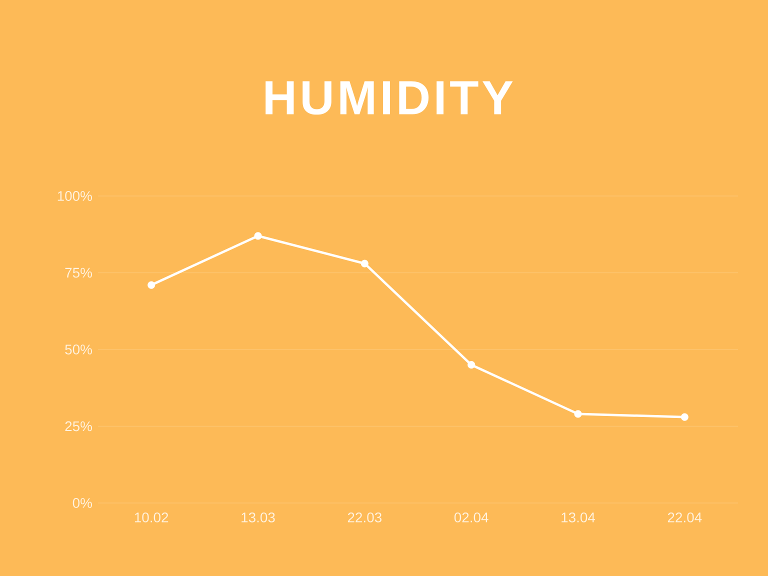 The height and width of the screenshot is (576, 768). Describe the element at coordinates (258, 517) in the screenshot. I see `x-tick-label: 13.03` at that location.